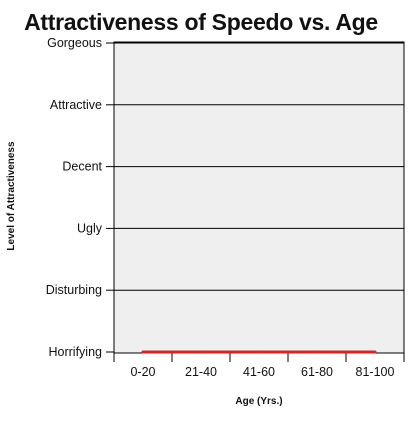  What do you see at coordinates (375, 372) in the screenshot?
I see `x-tick-label-81-100: 81-100` at bounding box center [375, 372].